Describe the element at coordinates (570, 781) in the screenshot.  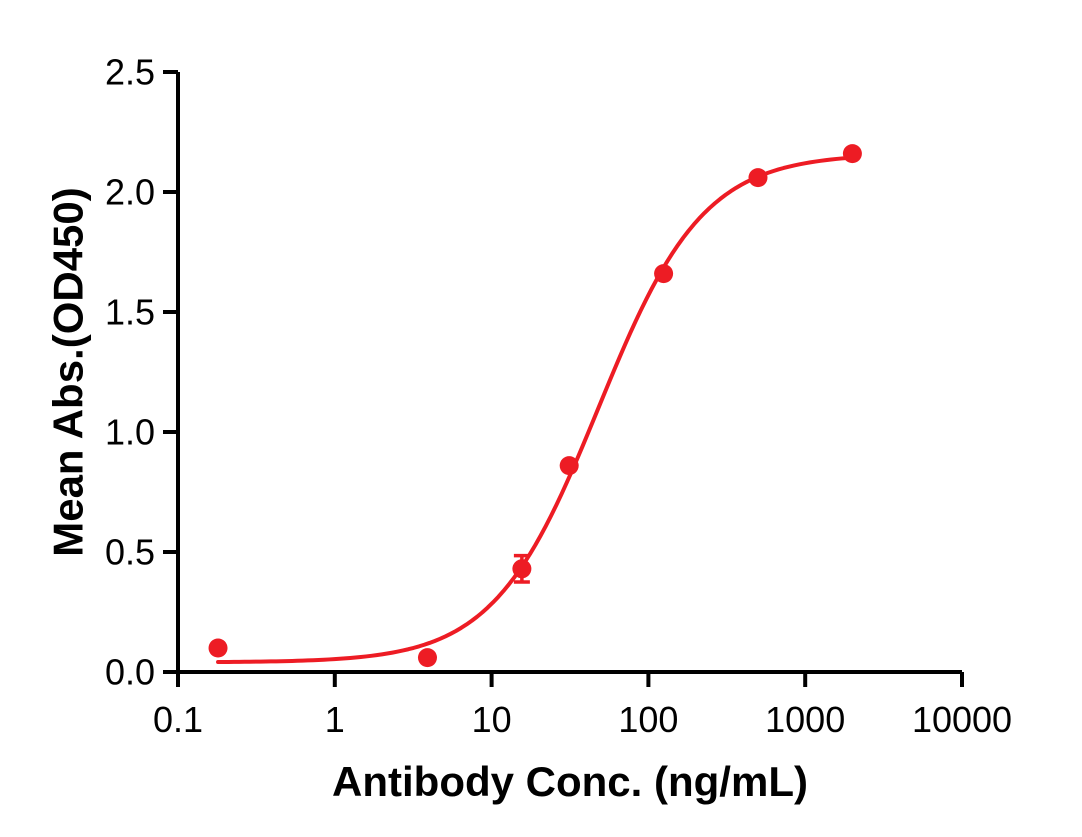
I see `x-axis-title: Antibody Conc. (ng/mL)` at that location.